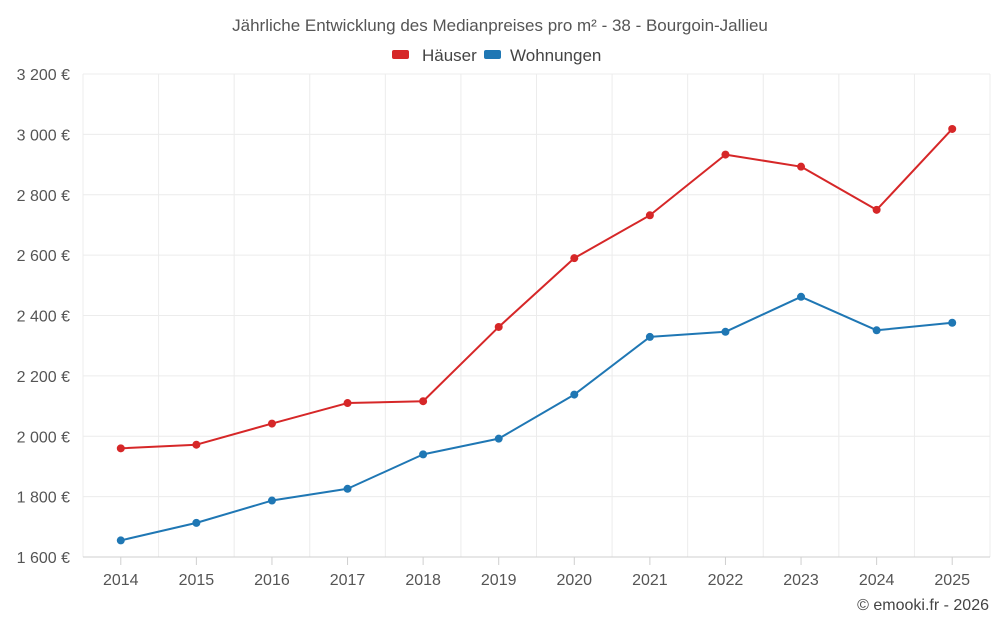 This screenshot has width=1000, height=625. What do you see at coordinates (43, 437) in the screenshot?
I see `y-tick-label: 2 000 €` at bounding box center [43, 437].